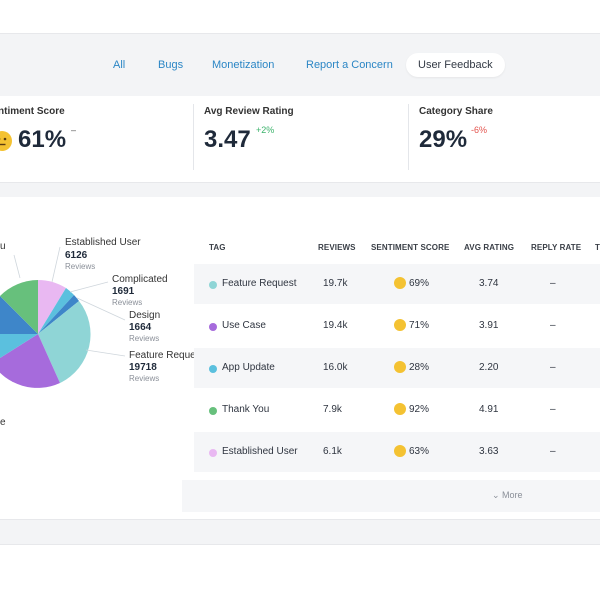 This screenshot has height=600, width=600. I want to click on tab-user-feedback: User Feedback, so click(455, 65).